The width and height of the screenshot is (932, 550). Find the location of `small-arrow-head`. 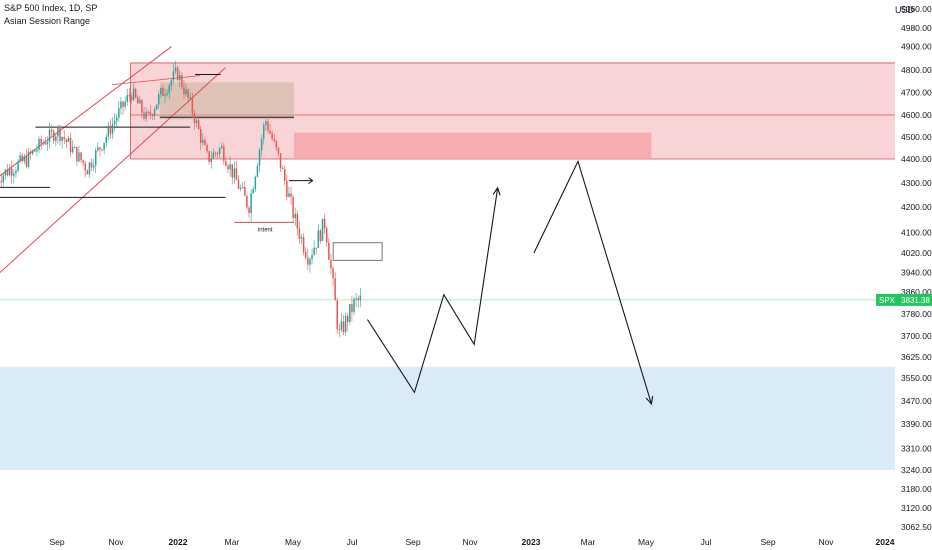

small-arrow-head is located at coordinates (311, 181).